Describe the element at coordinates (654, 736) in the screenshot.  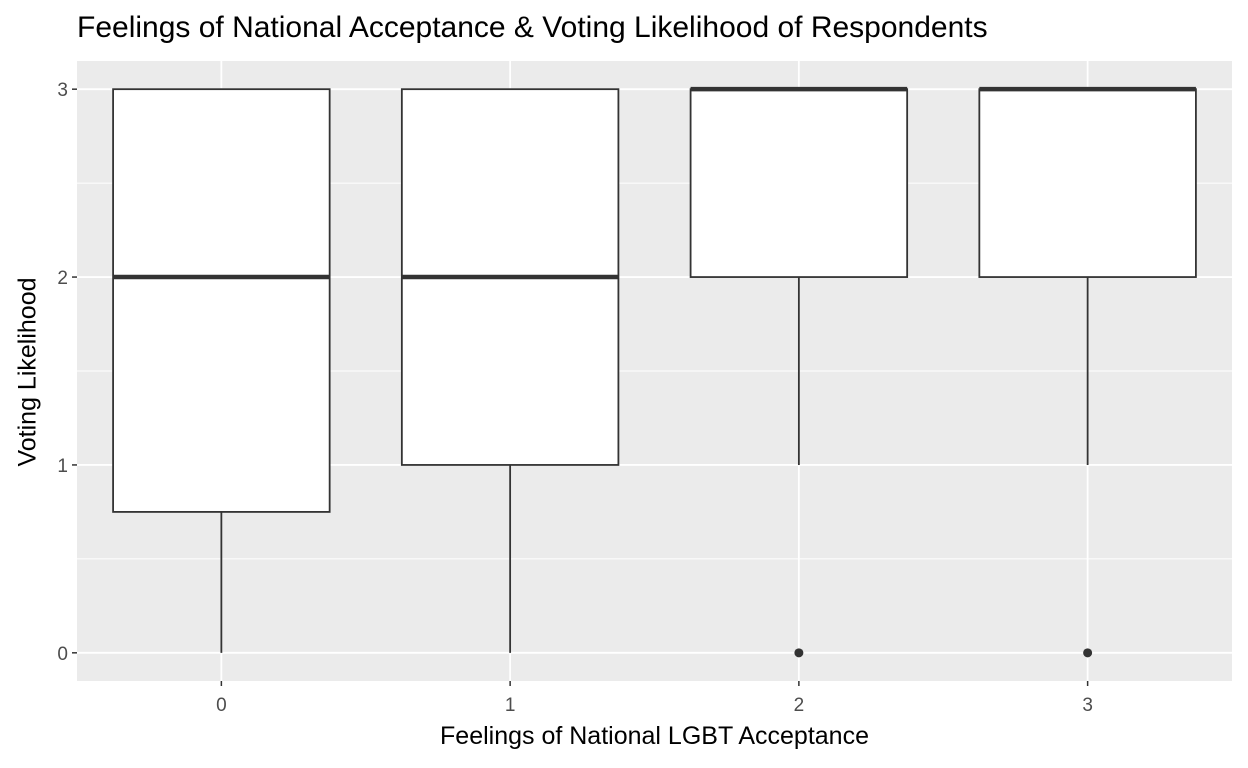
I see `x-axis-title: Feelings of National LGBT Acceptance` at that location.